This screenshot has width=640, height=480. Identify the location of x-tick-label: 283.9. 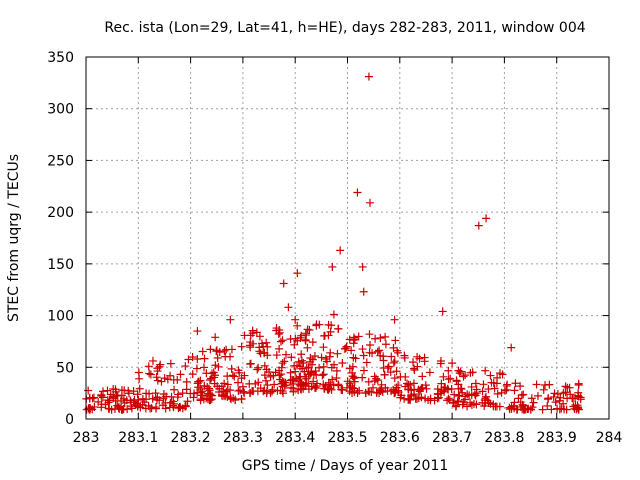
(557, 438).